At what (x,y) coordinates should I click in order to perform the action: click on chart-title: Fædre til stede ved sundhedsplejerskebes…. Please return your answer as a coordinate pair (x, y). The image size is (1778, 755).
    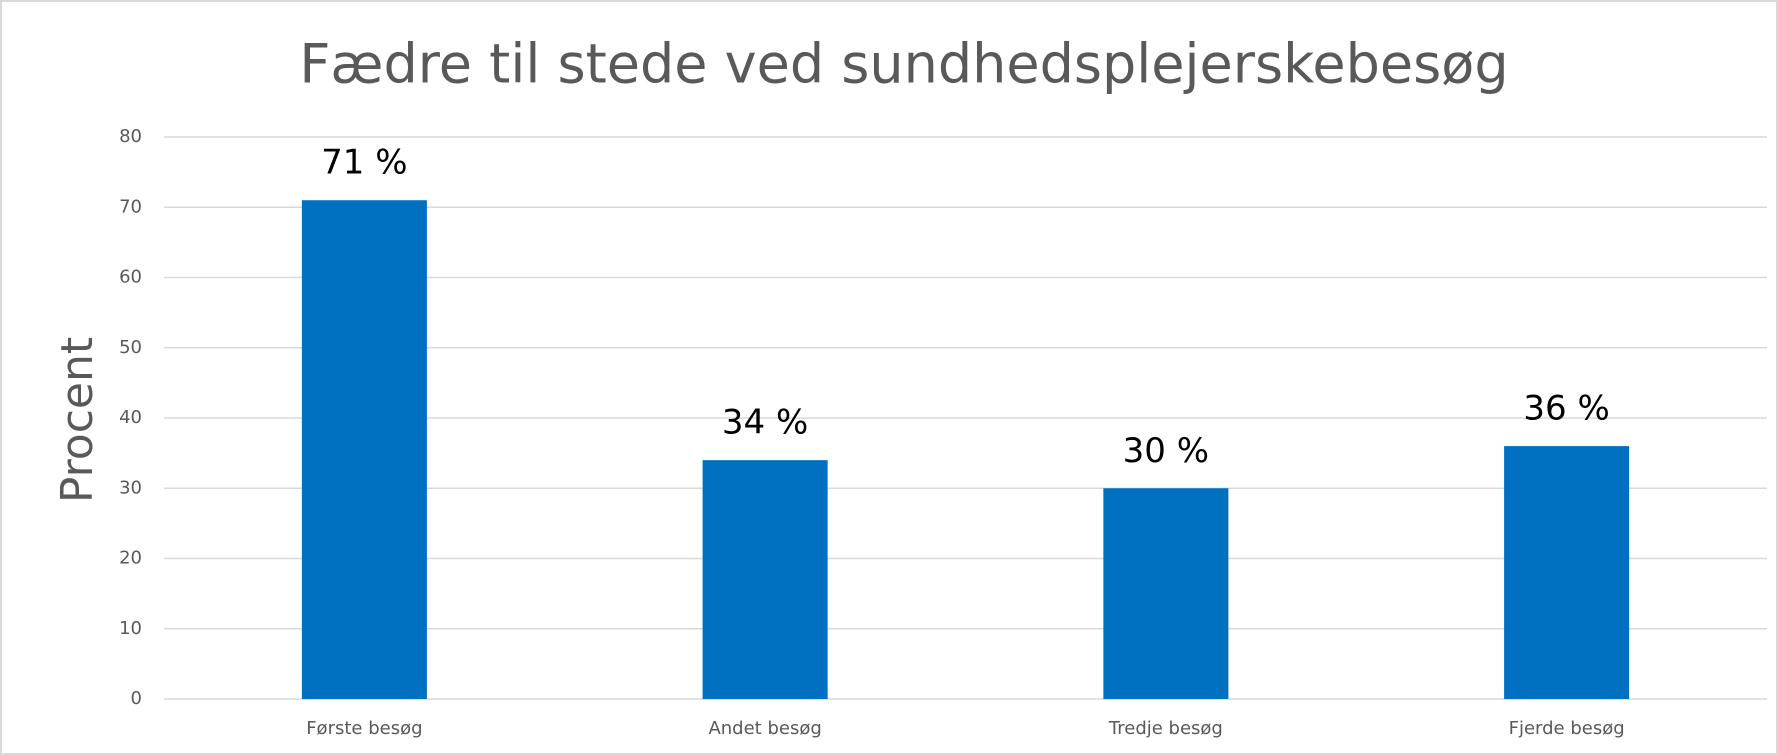
    Looking at the image, I should click on (903, 64).